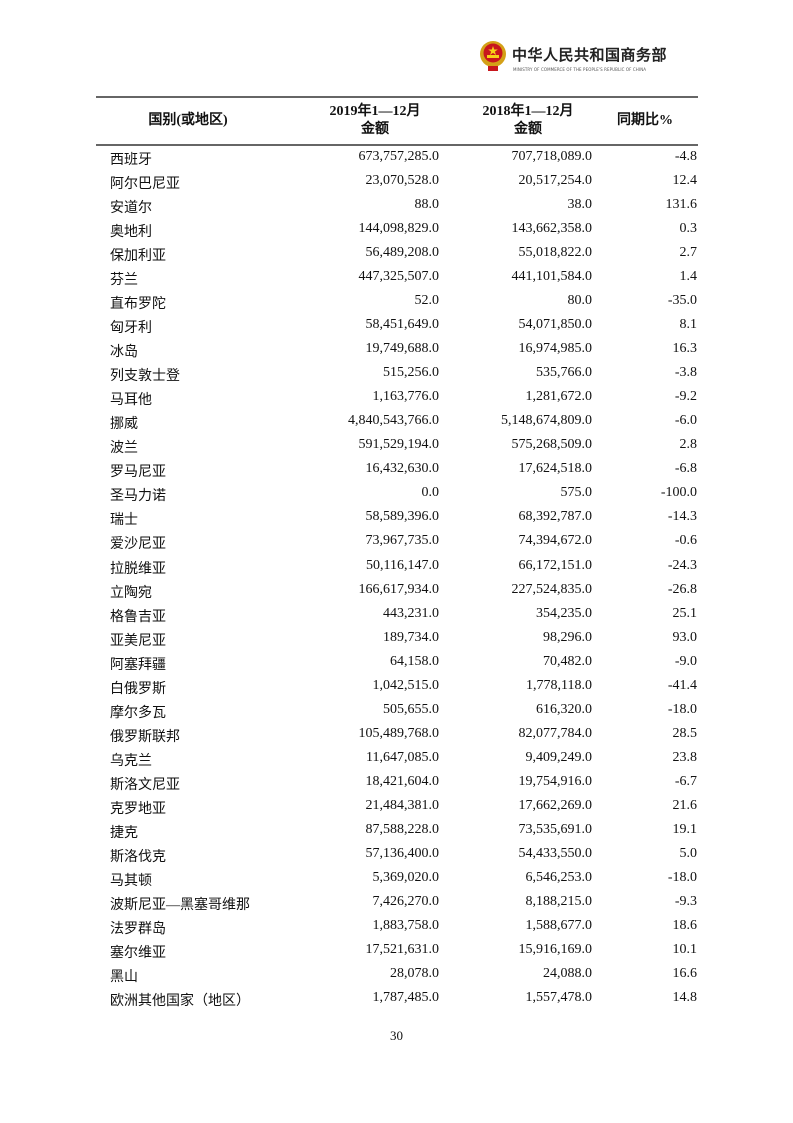 The width and height of the screenshot is (793, 1123). Describe the element at coordinates (546, 421) in the screenshot. I see `amount-2018: 5,148,674,809.0` at that location.